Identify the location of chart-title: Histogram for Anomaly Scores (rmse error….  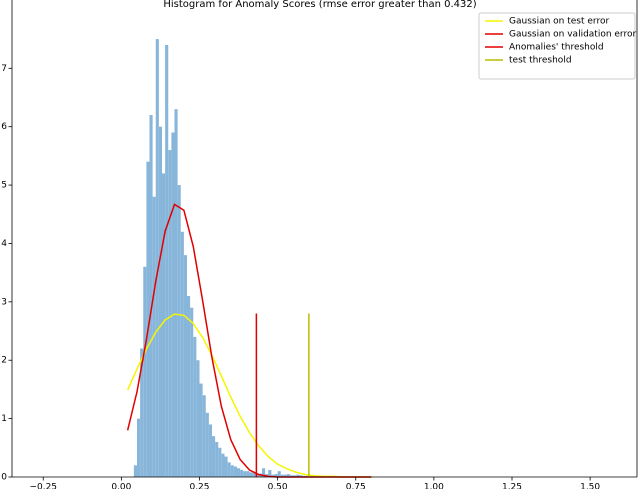
(319, 5).